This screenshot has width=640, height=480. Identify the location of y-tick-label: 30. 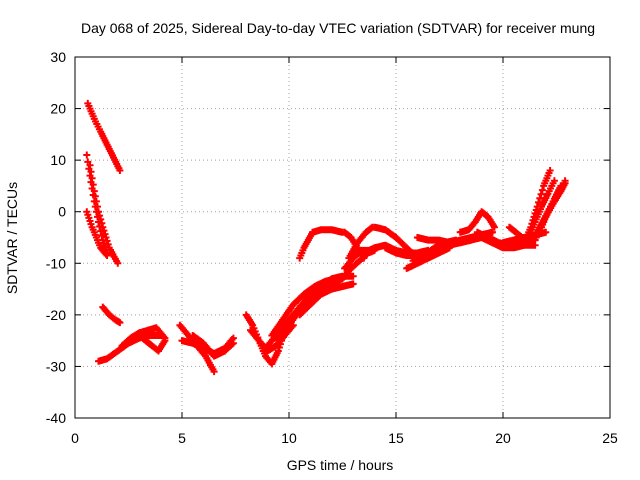
(58, 57).